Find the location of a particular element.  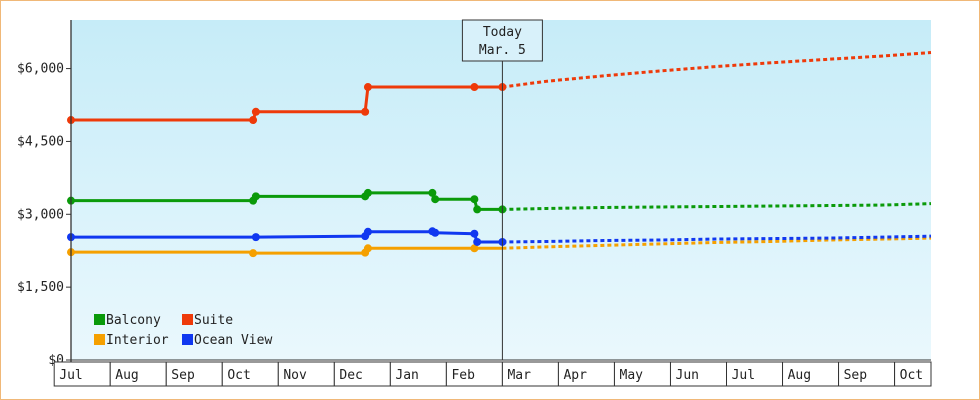

y-tick-label: $4,500 is located at coordinates (40, 141).